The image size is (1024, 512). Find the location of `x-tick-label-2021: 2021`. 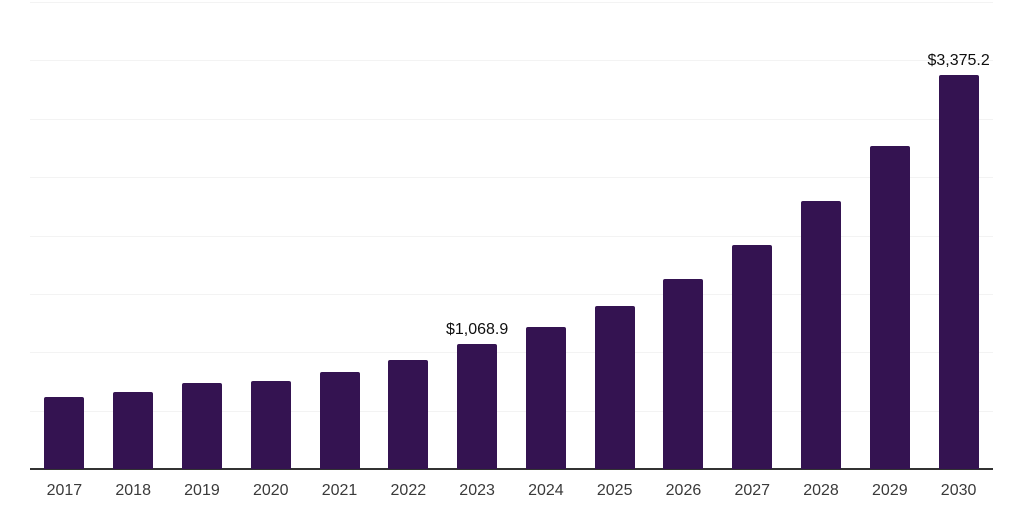

x-tick-label-2021: 2021 is located at coordinates (339, 490).